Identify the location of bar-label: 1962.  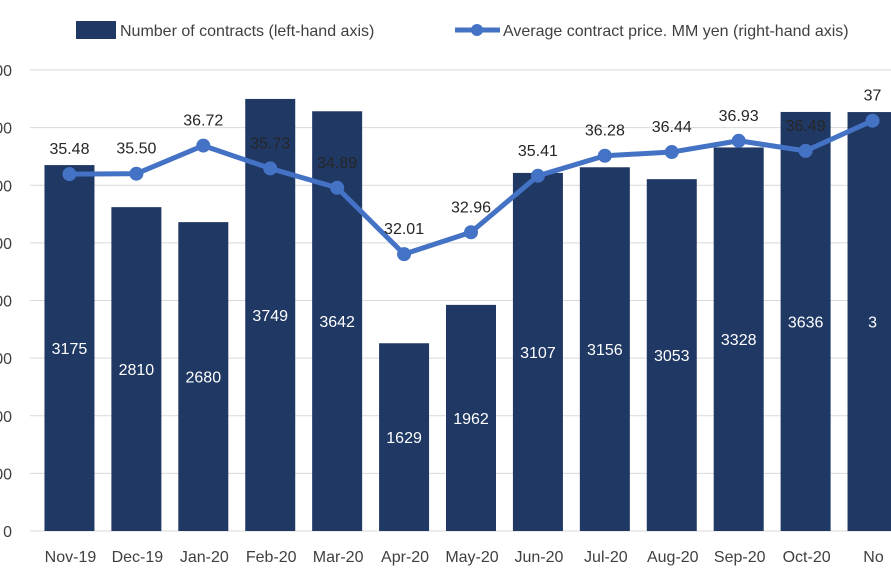
(471, 419).